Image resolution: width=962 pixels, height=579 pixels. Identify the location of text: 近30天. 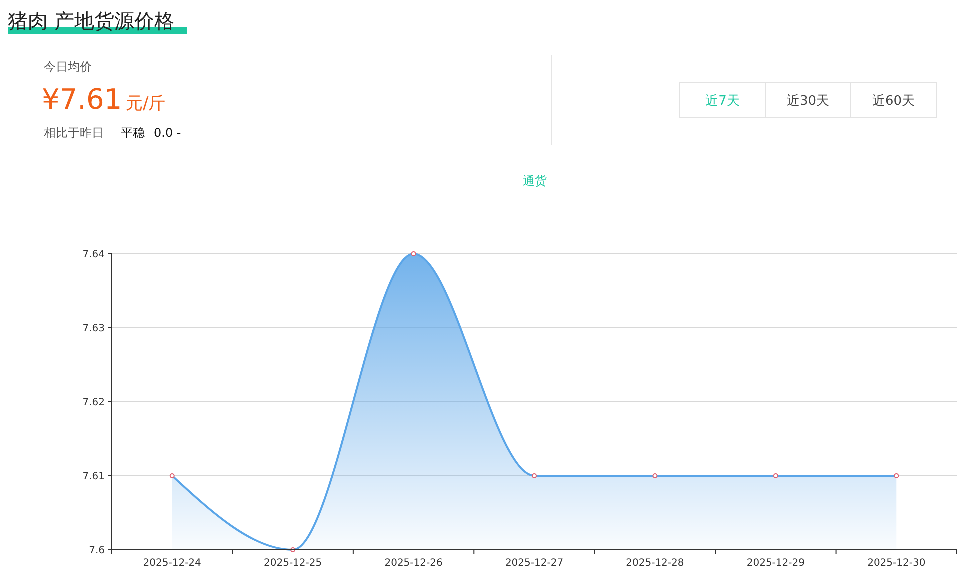
(808, 101).